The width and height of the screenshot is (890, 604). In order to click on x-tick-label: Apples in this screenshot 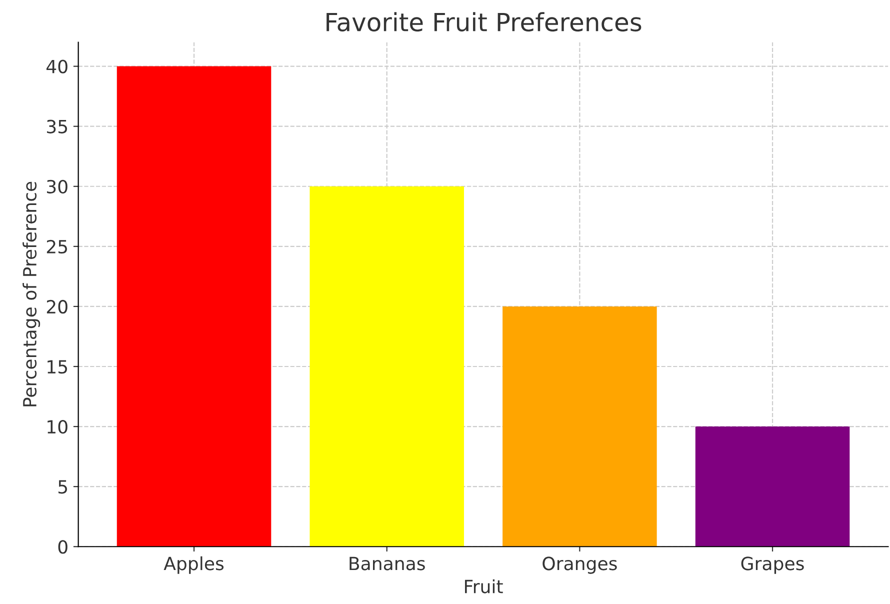, I will do `click(194, 565)`.